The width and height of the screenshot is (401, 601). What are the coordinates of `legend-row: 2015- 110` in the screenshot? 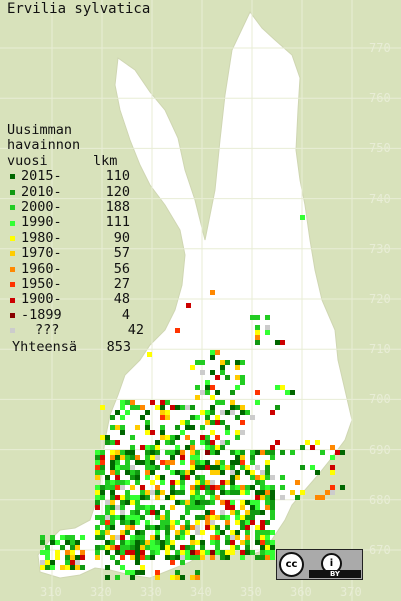 It's located at (75, 176).